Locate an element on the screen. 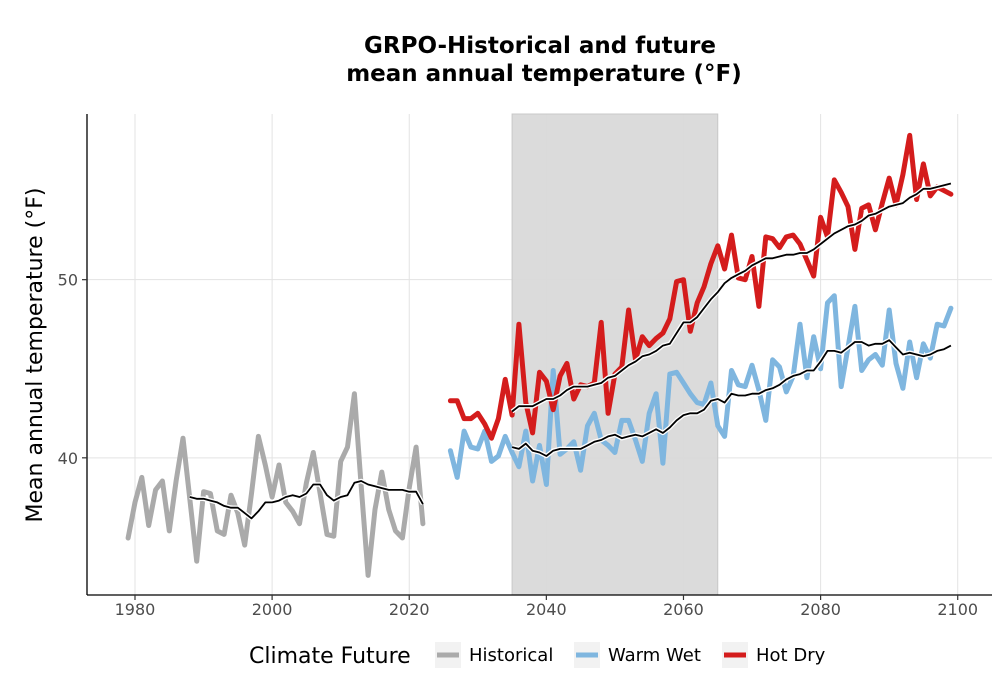 The image size is (1000, 700). x-tick-label-2060: 2060 is located at coordinates (683, 609).